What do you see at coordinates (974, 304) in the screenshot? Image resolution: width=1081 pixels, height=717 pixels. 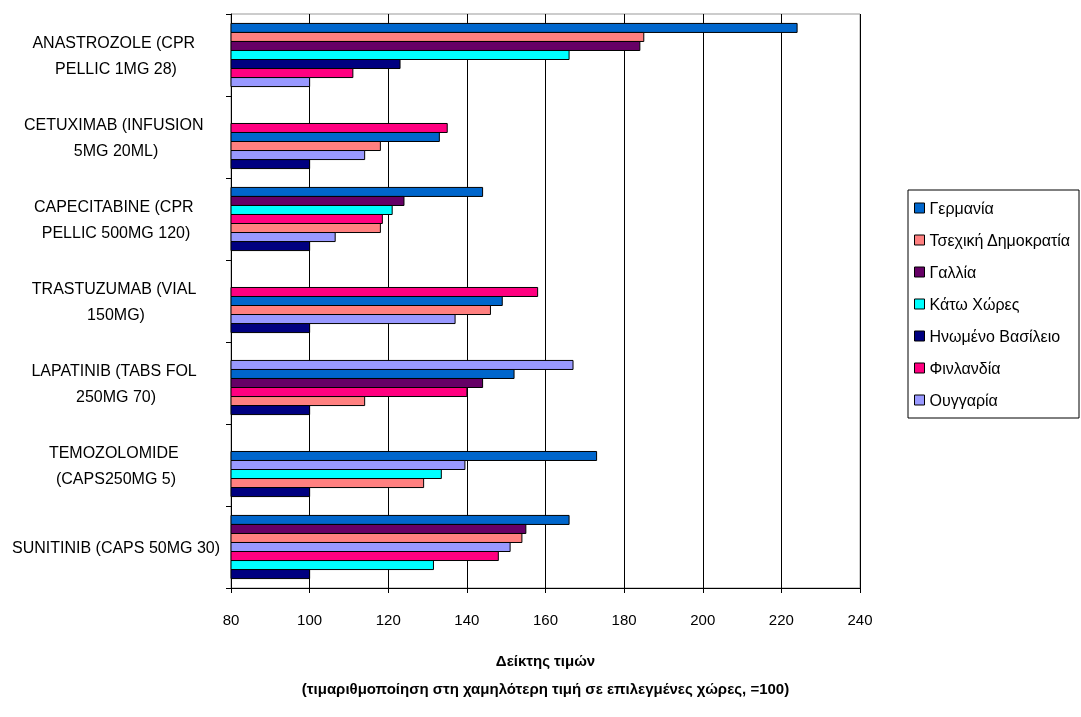 I see `legend-label: Κάτω Χώρες` at bounding box center [974, 304].